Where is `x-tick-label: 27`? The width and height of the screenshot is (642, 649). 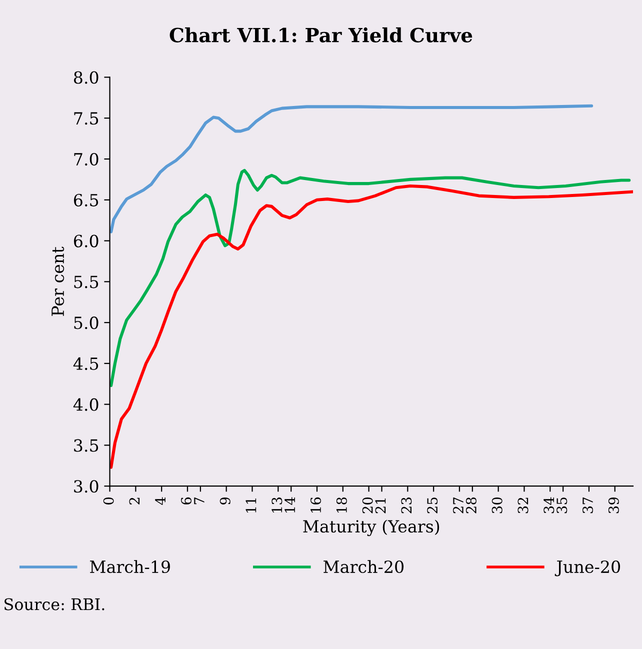
x-tick-label: 27 is located at coordinates (458, 506).